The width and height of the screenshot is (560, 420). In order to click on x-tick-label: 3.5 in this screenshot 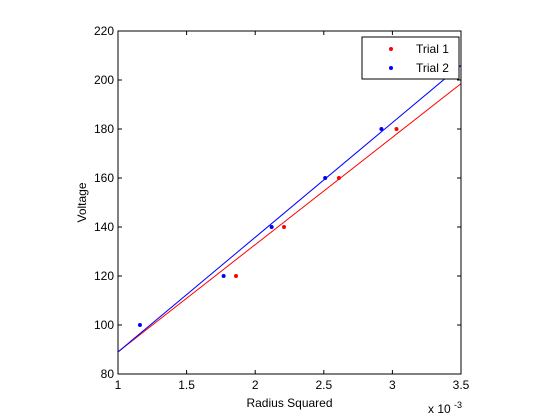, I will do `click(461, 385)`.